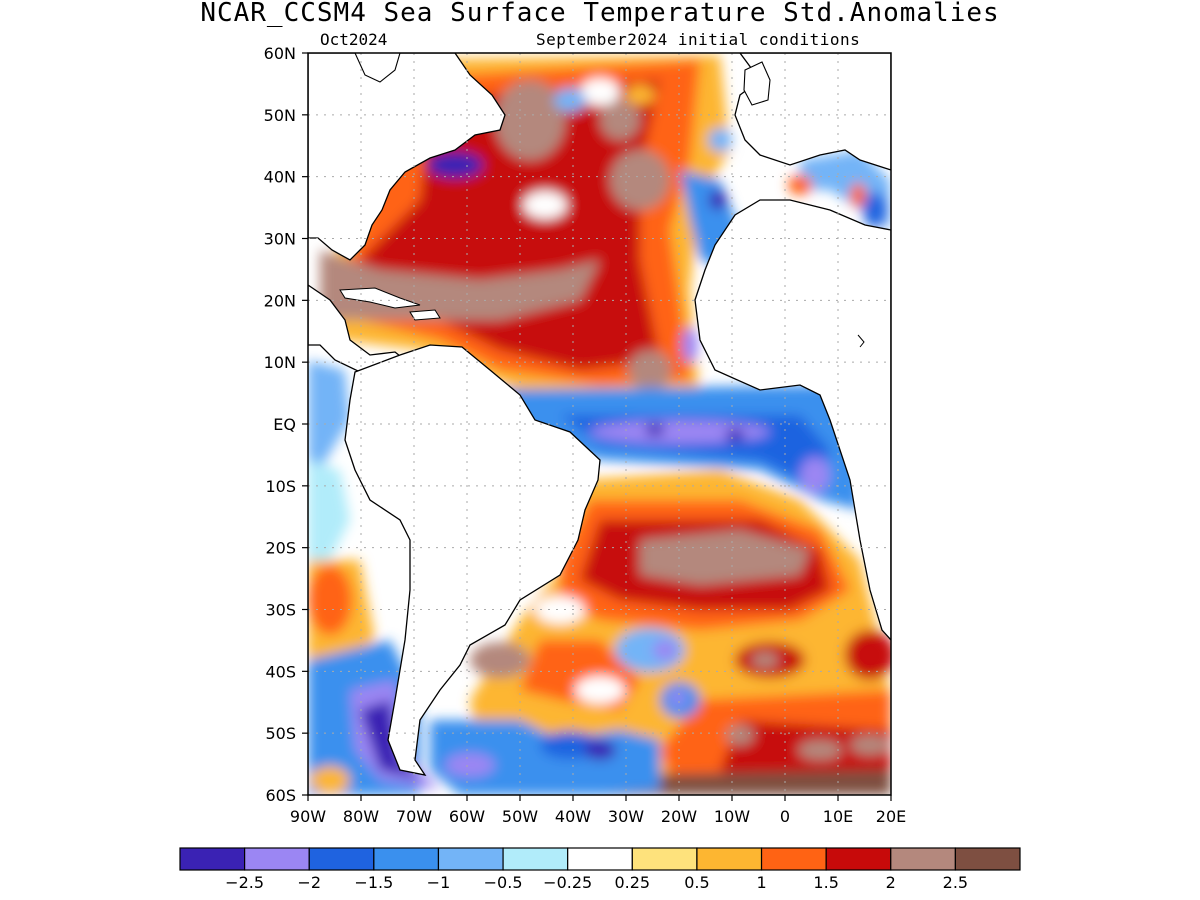 The width and height of the screenshot is (1200, 900). I want to click on colorbar-label: −2, so click(309, 882).